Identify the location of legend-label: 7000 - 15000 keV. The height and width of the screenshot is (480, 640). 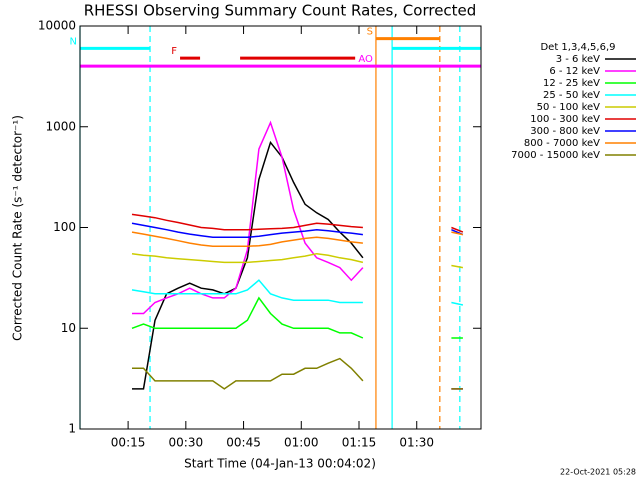
(555, 155).